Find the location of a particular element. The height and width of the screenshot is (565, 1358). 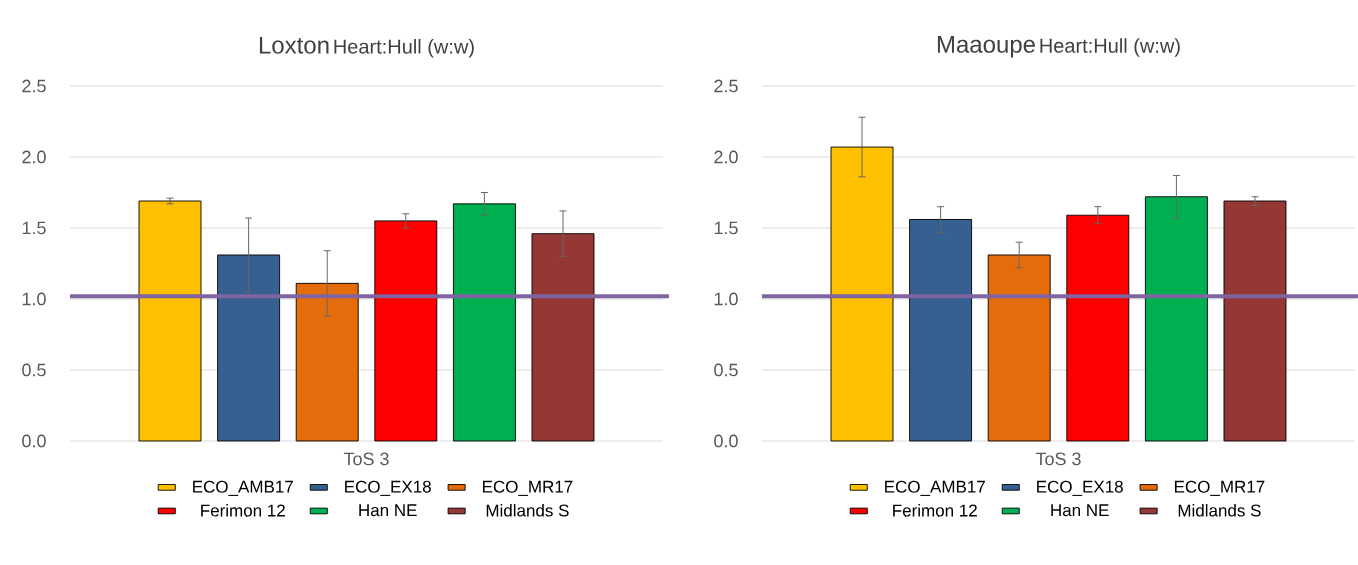

chart-title: Loxton is located at coordinates (294, 45).